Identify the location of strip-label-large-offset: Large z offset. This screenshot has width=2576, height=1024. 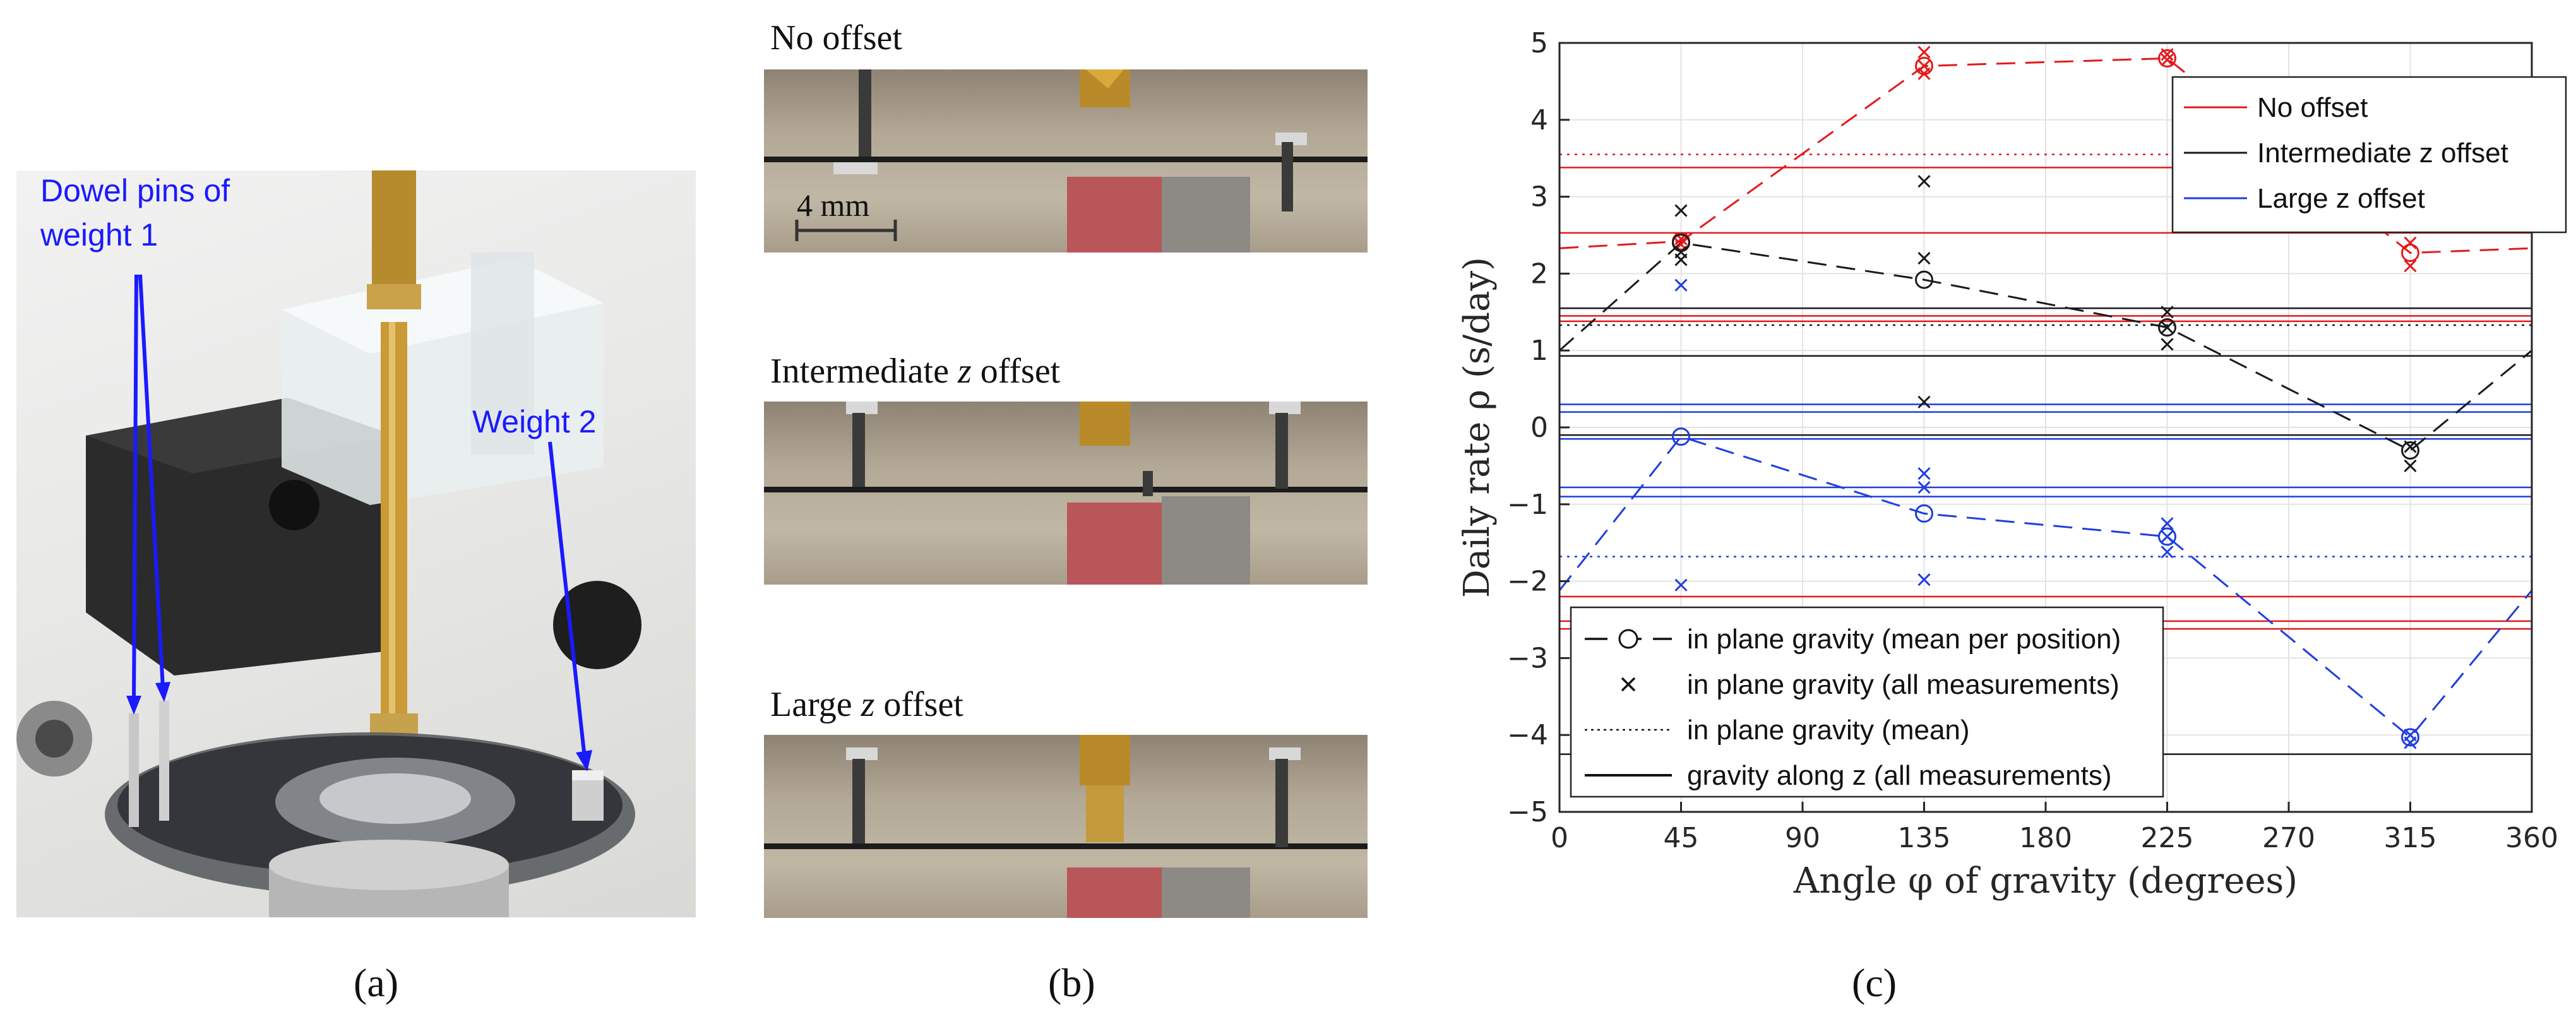
(866, 704).